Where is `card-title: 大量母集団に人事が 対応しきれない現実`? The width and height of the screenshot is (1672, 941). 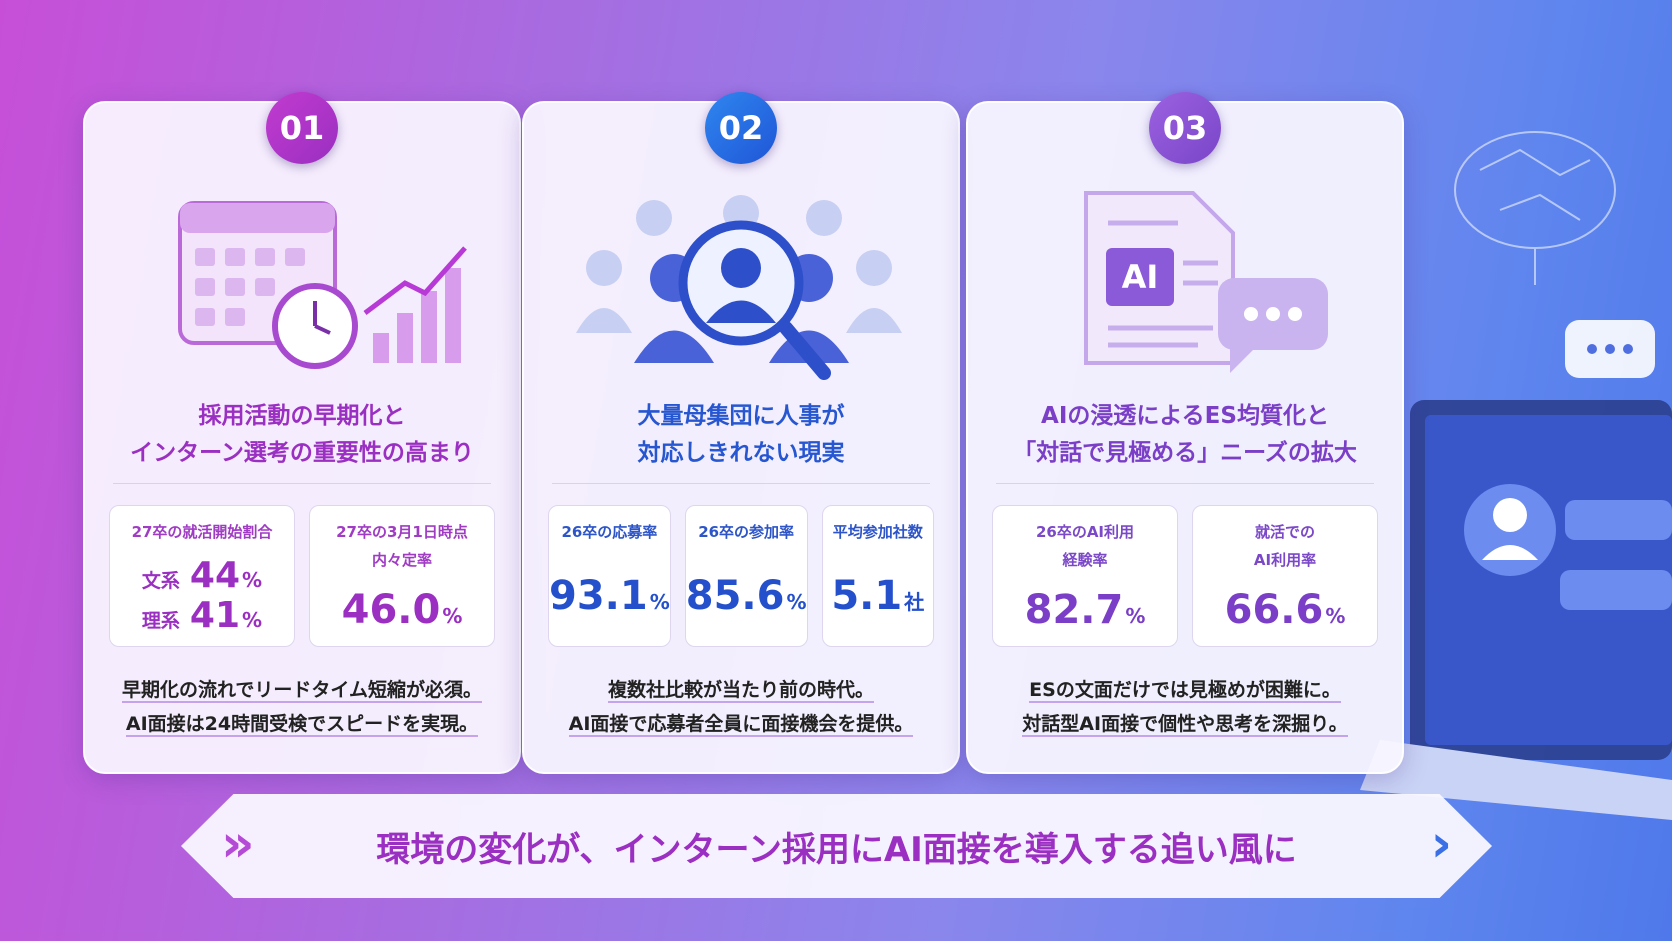
card-title: 大量母集団に人事が 対応しきれない現実 is located at coordinates (741, 435).